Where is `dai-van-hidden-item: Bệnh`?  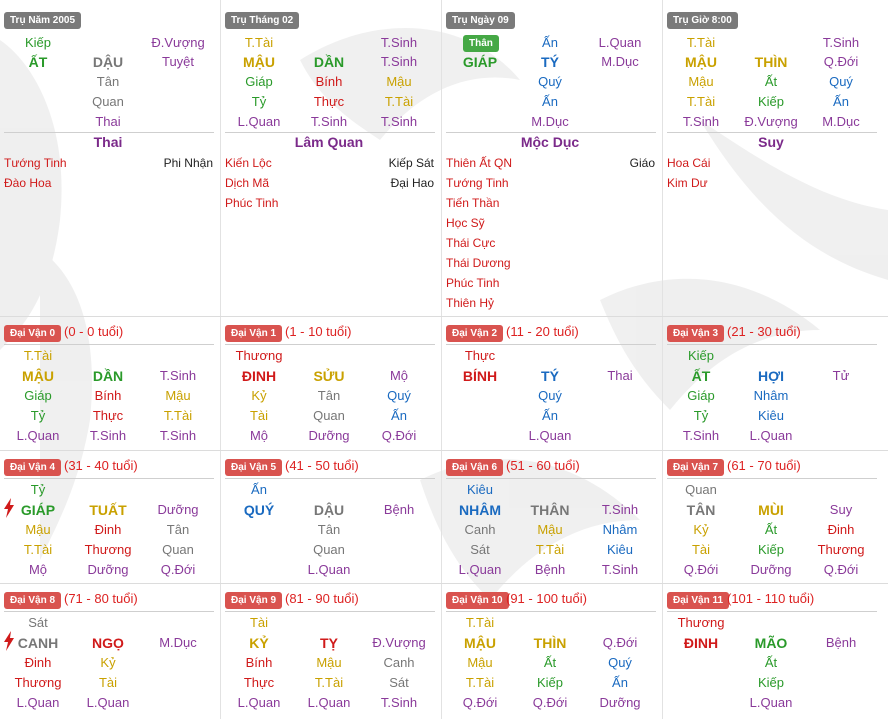
dai-van-hidden-item: Bệnh is located at coordinates (550, 569).